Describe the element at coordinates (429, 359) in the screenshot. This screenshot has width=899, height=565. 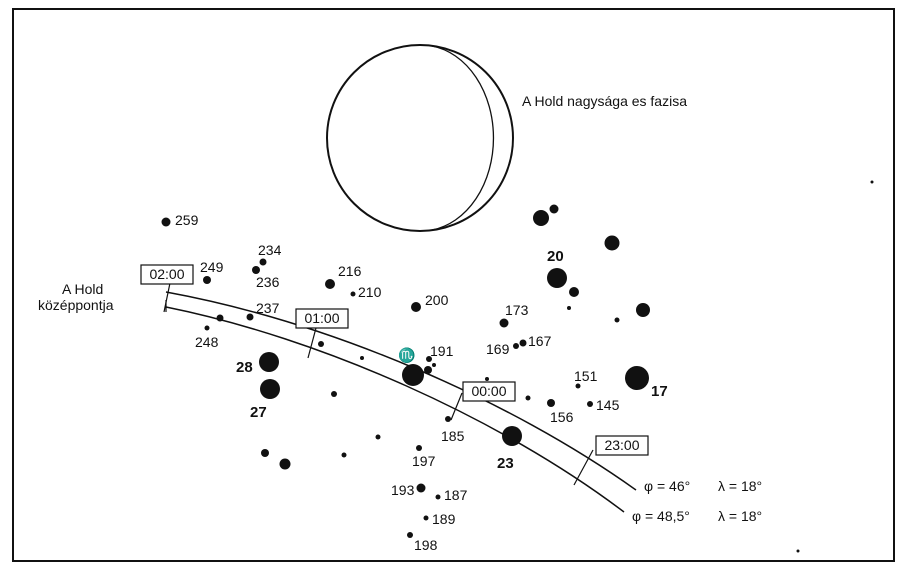
I see `star-191-dot` at that location.